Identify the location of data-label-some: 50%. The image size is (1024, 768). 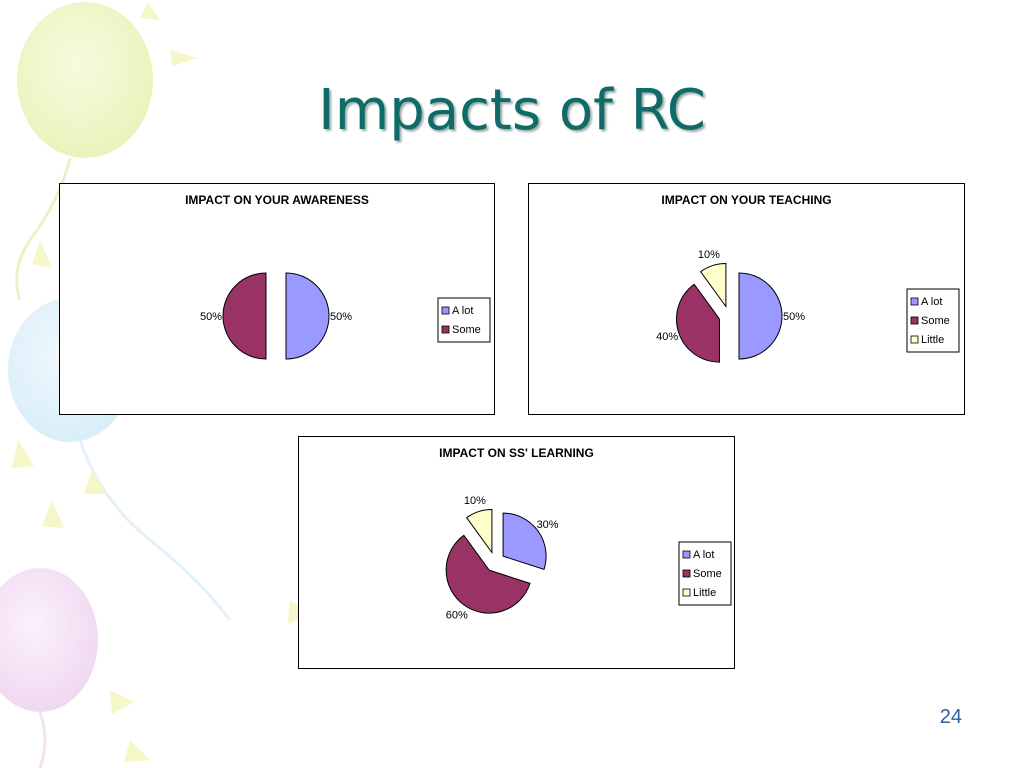
(211, 317).